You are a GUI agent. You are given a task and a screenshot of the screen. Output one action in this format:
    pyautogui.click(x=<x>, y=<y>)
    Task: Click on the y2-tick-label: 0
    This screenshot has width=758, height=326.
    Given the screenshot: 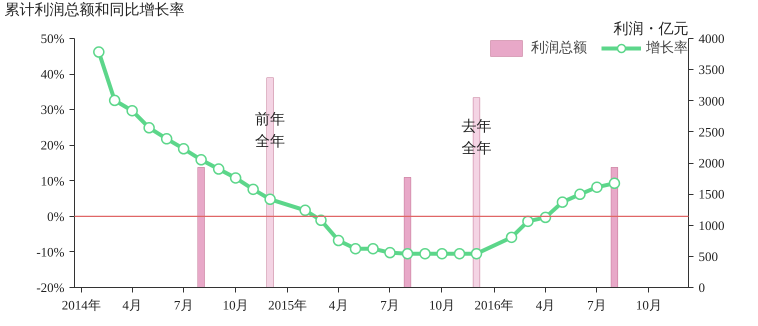 What is the action you would take?
    pyautogui.click(x=701, y=287)
    